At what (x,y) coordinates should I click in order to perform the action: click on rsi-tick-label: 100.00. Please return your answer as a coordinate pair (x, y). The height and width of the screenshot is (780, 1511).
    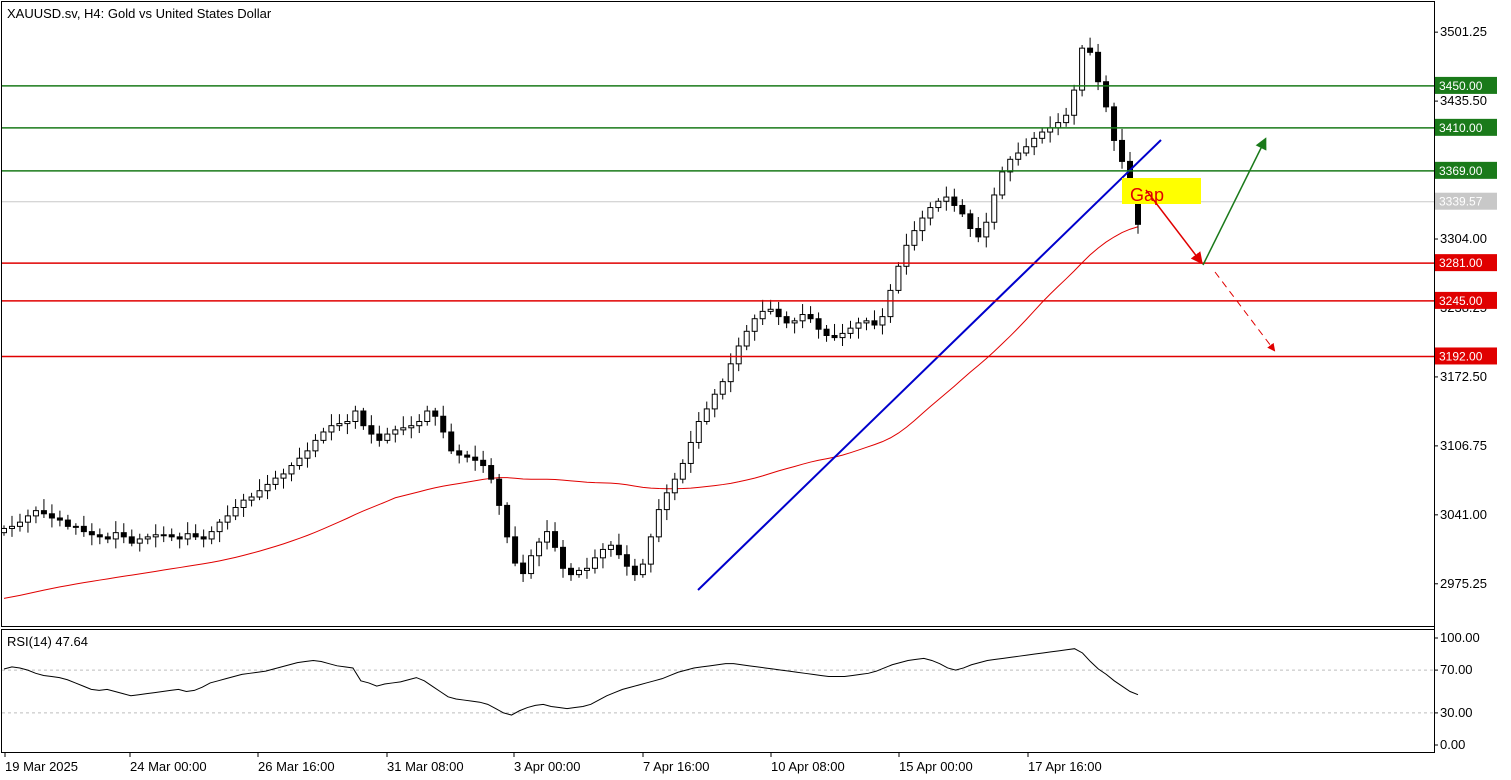
    Looking at the image, I should click on (1460, 637).